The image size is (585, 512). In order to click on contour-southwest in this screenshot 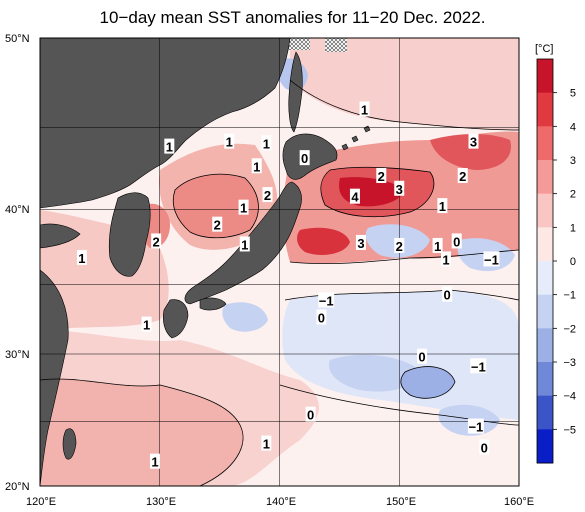, I will do `click(142, 432)`.